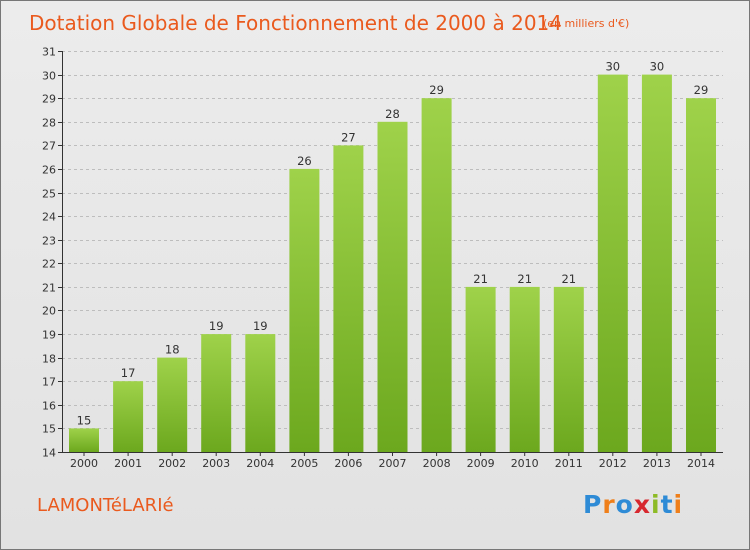 The height and width of the screenshot is (550, 750). Describe the element at coordinates (216, 393) in the screenshot. I see `bar-2003` at that location.